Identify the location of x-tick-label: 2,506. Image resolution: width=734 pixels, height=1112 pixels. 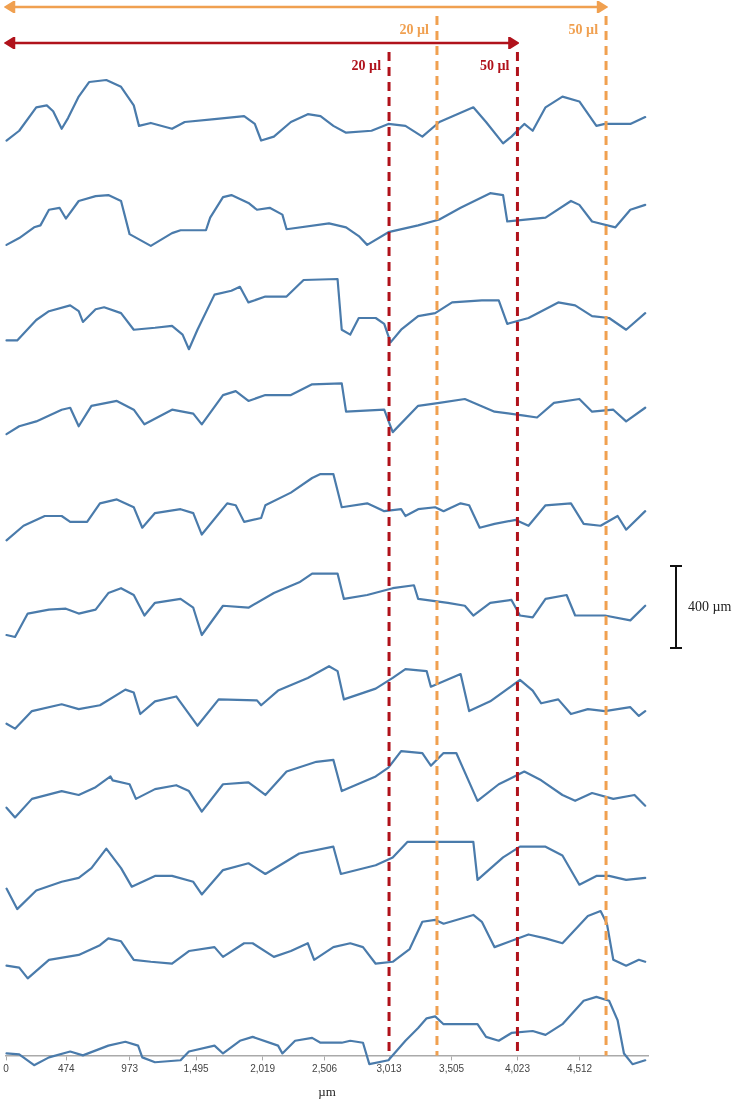
(325, 1069).